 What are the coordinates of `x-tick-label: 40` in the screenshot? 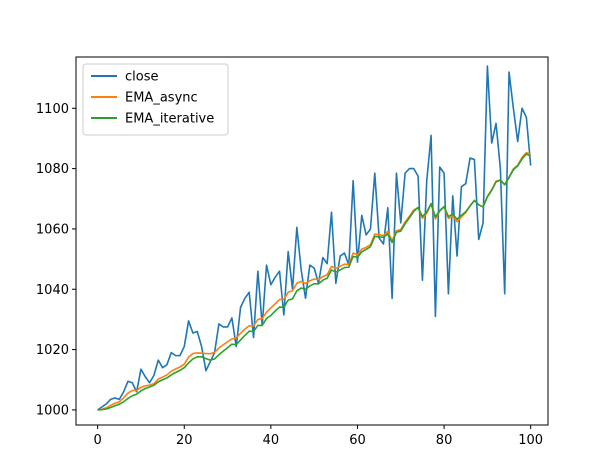 It's located at (271, 440).